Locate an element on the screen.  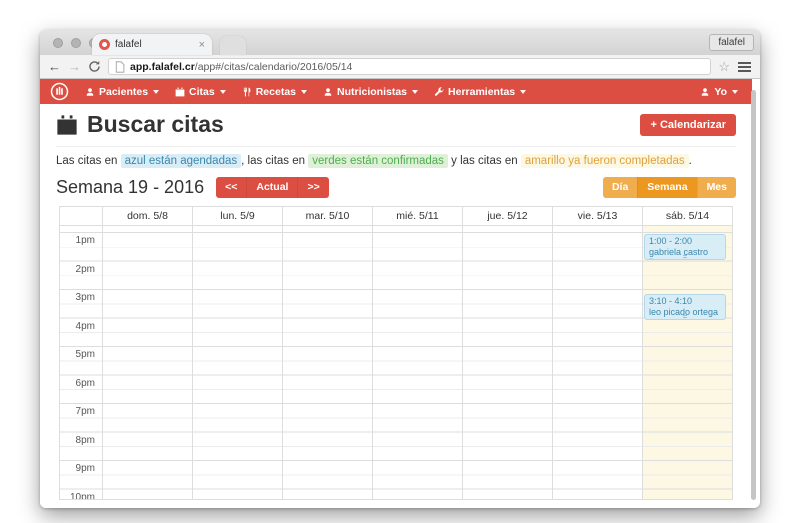
appointment-event: 1:00 - 2:00 gabriela castro jimenez = is located at coordinates (685, 247).